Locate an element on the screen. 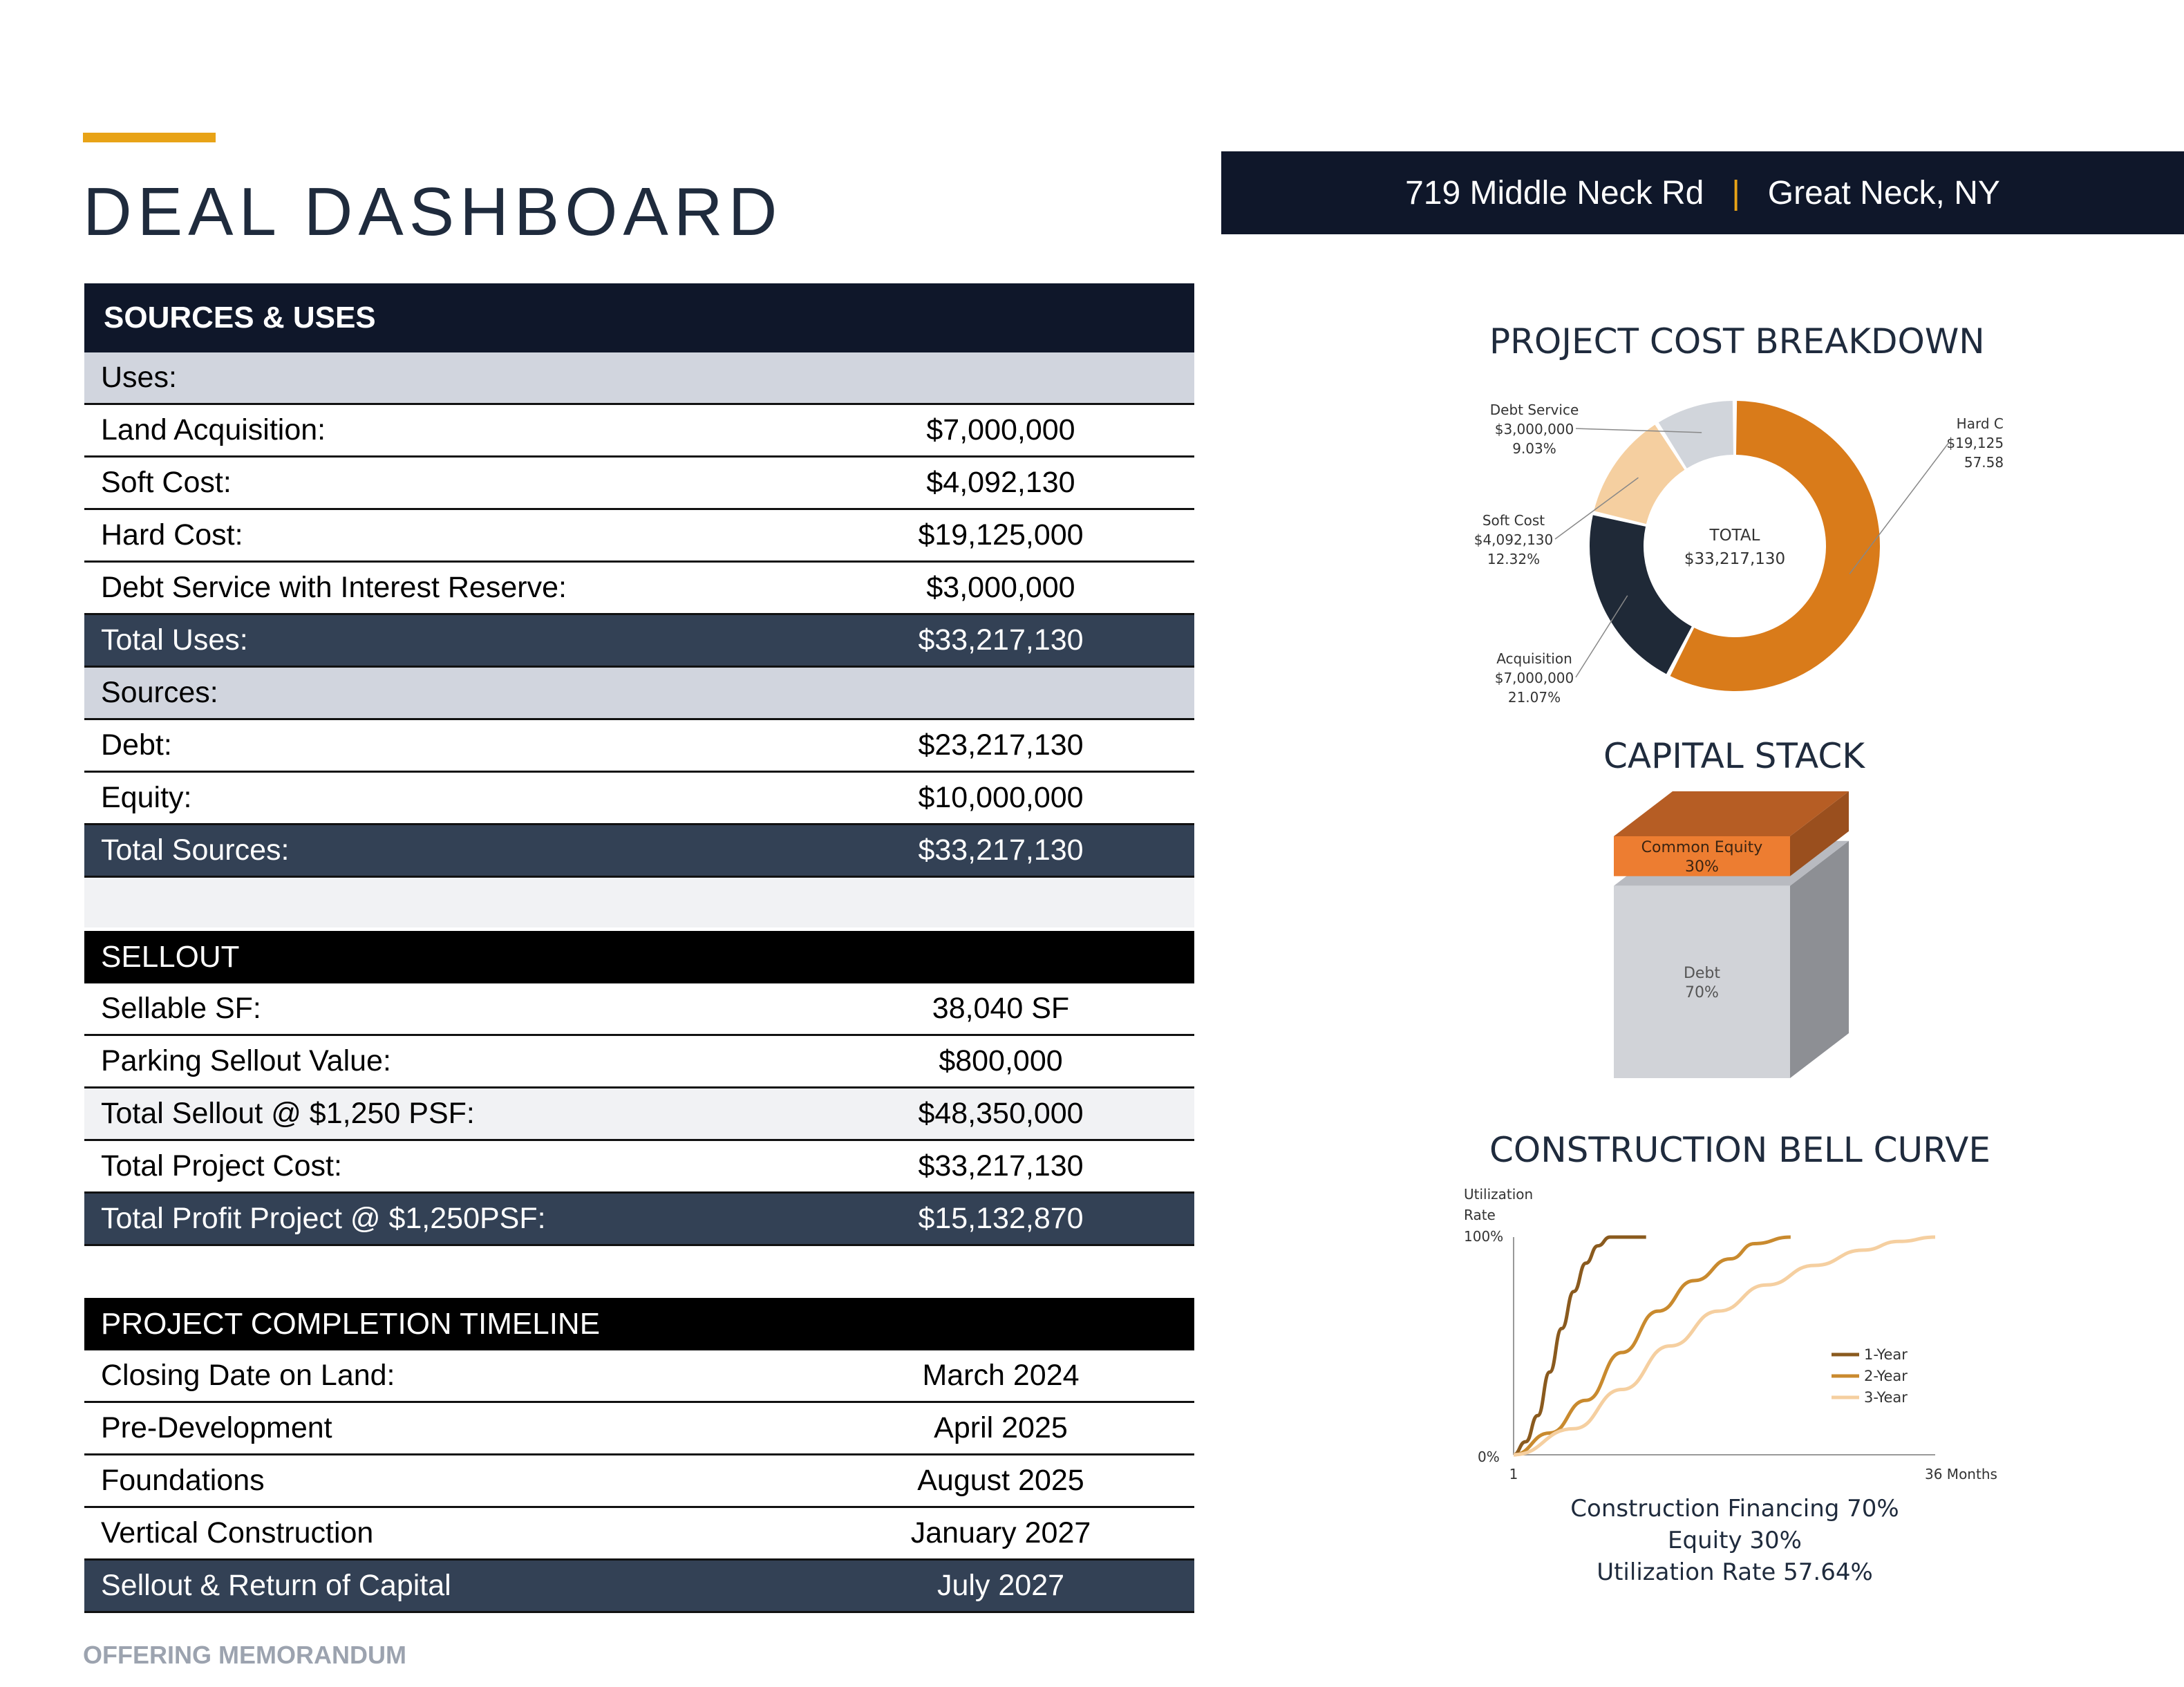  row-label: Hard Cost: is located at coordinates (172, 535).